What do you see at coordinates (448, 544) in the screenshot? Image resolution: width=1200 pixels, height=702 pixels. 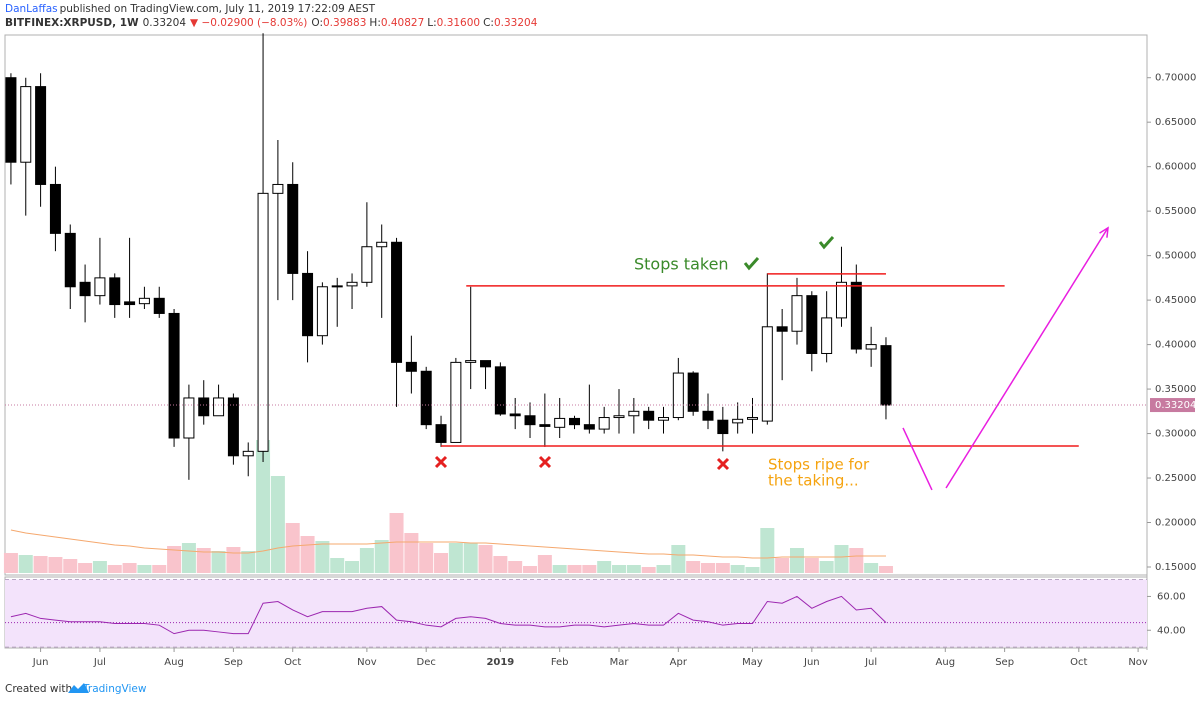 I see `volume-ma` at bounding box center [448, 544].